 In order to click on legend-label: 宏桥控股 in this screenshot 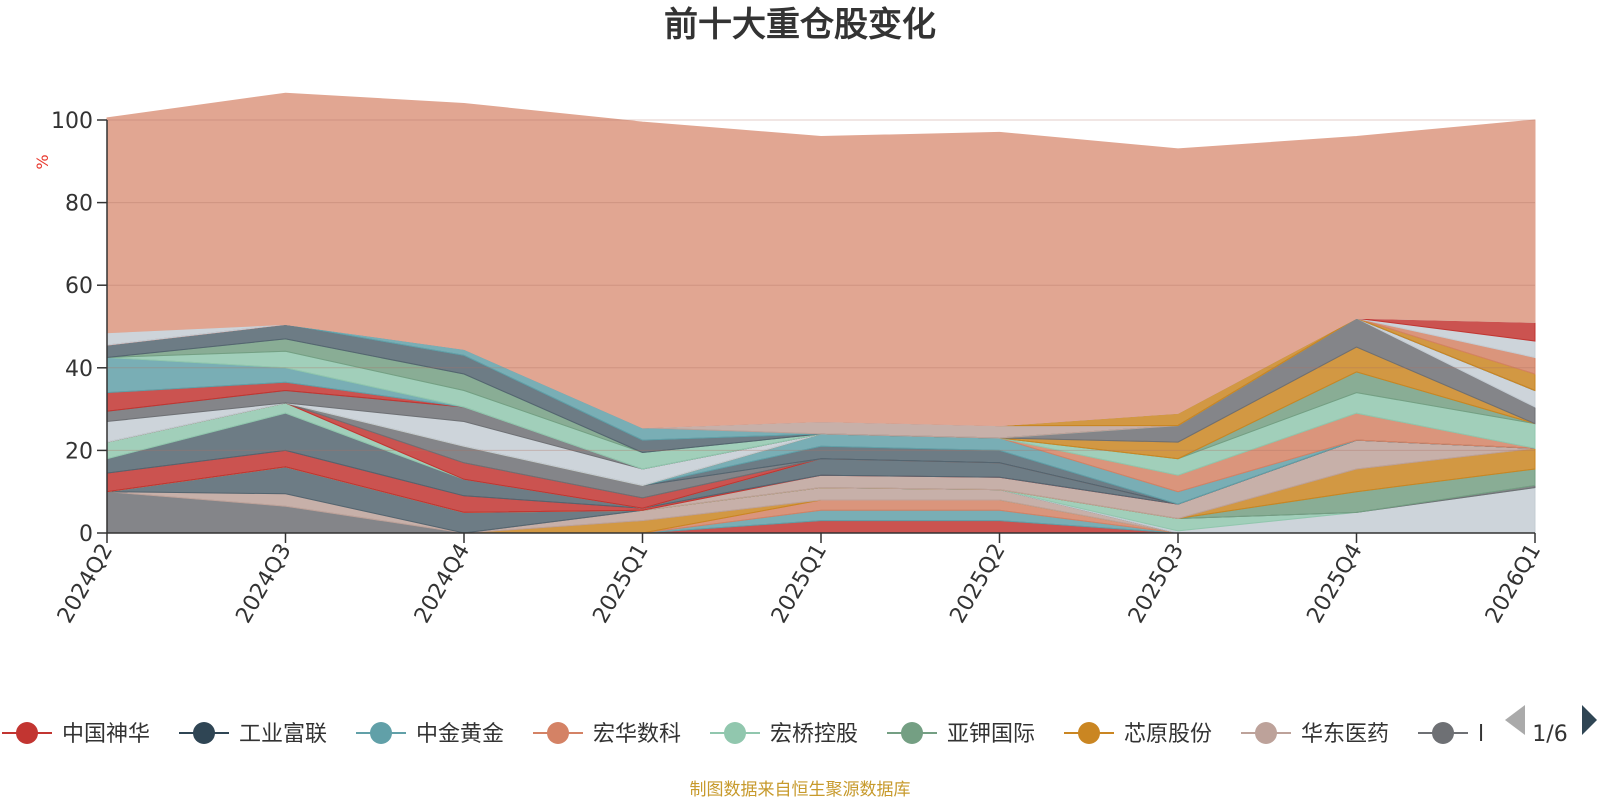, I will do `click(814, 734)`.